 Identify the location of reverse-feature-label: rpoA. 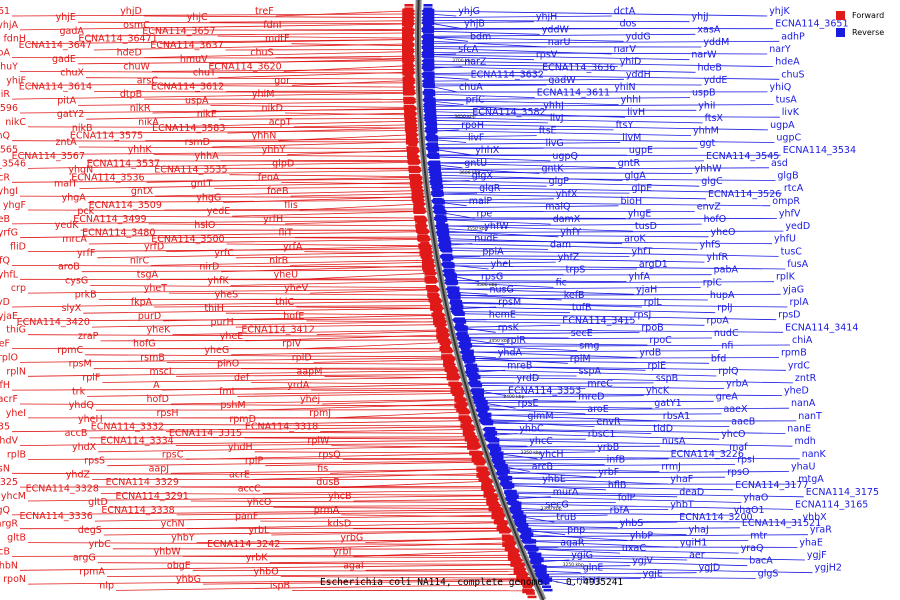
(718, 320).